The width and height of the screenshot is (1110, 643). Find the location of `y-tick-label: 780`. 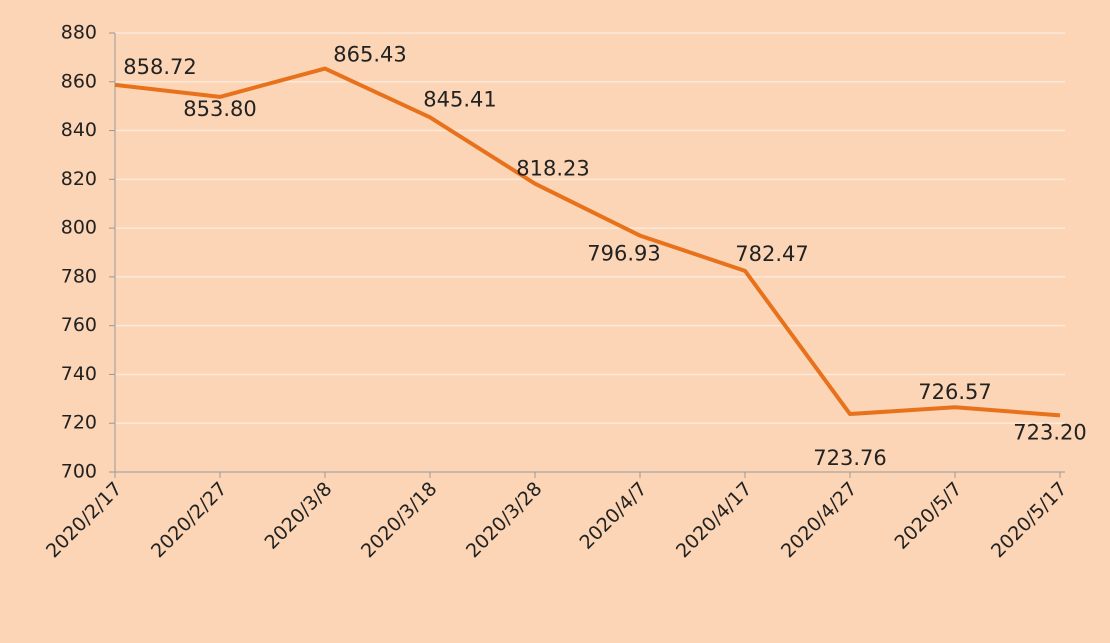

y-tick-label: 780 is located at coordinates (79, 276).